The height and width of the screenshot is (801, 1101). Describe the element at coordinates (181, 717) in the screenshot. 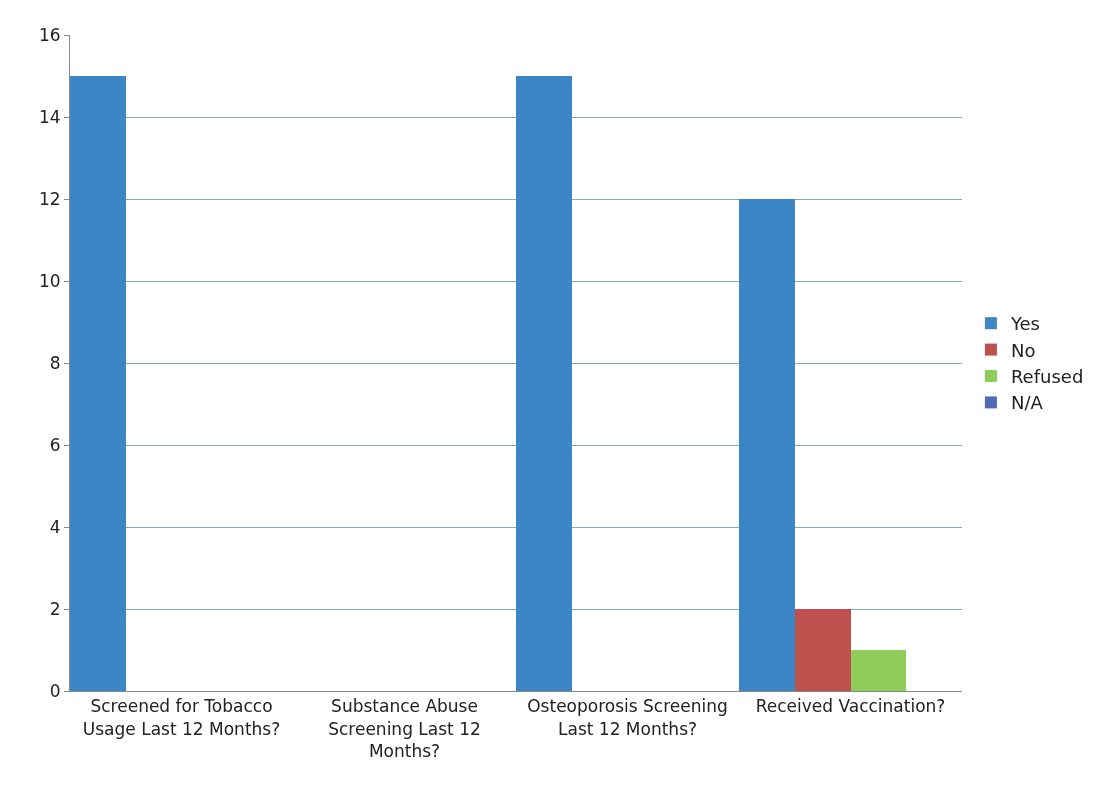

I see `x-tick-label: Screened for Tobacco Usage Last 12 Months?` at that location.